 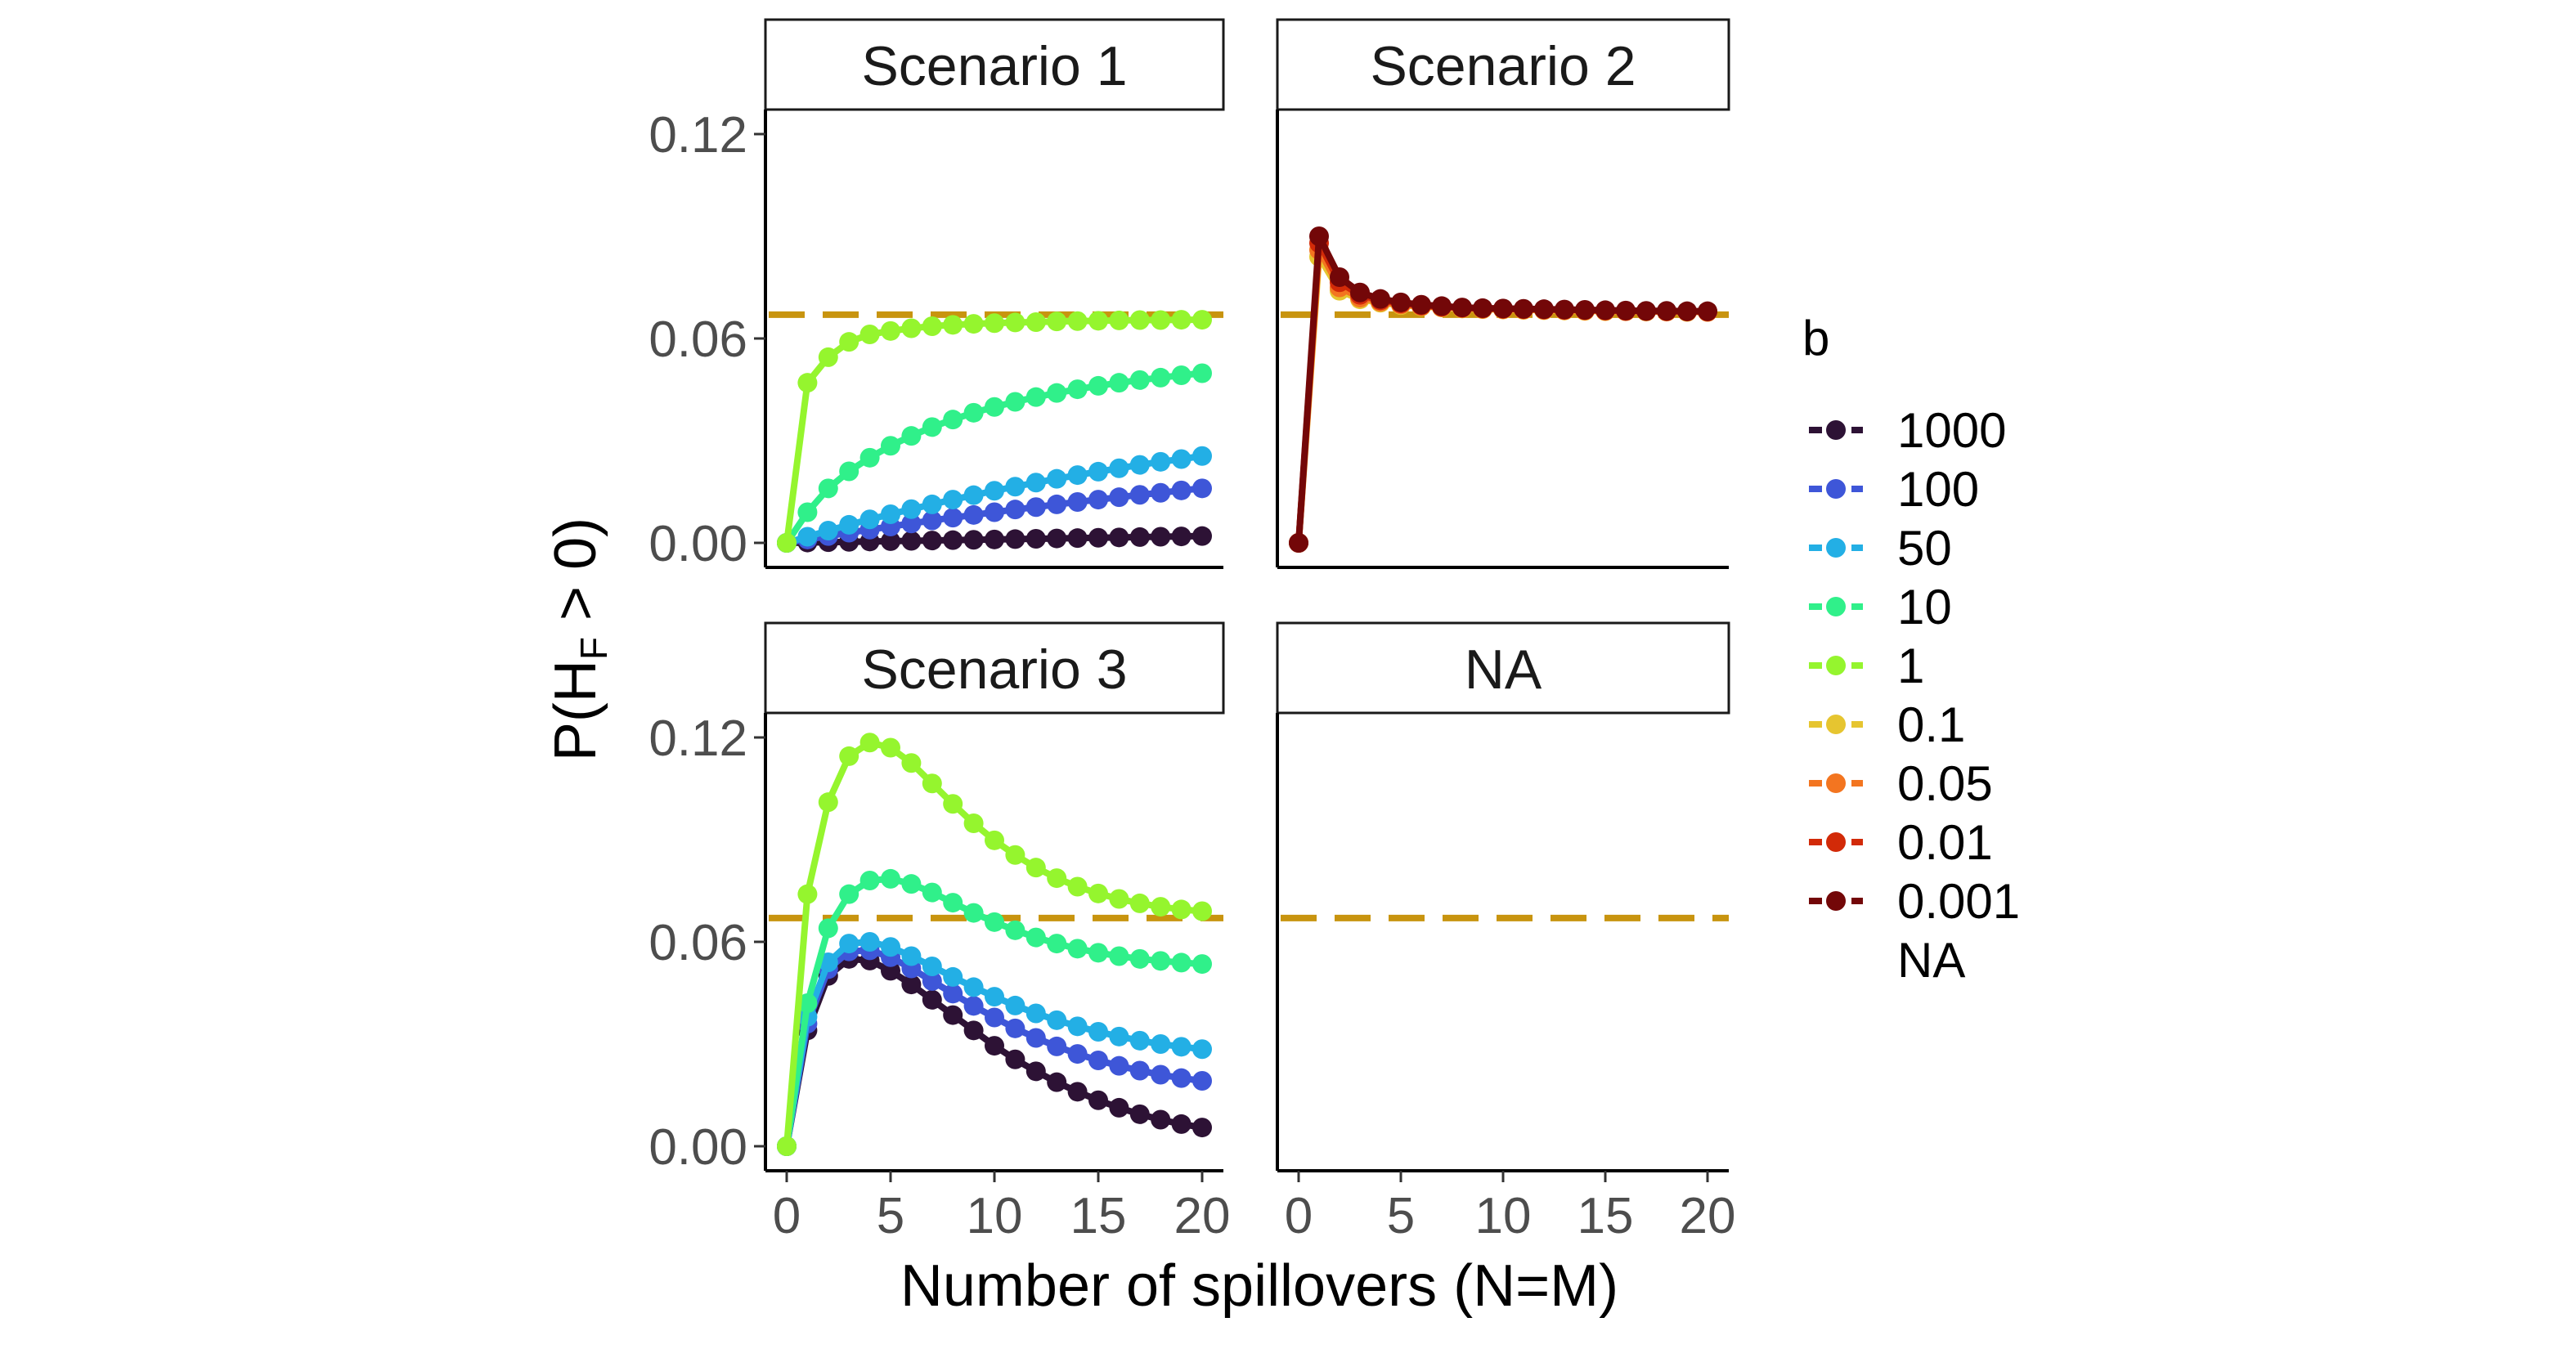 What do you see at coordinates (1503, 66) in the screenshot?
I see `strip-label: Scenario 2` at bounding box center [1503, 66].